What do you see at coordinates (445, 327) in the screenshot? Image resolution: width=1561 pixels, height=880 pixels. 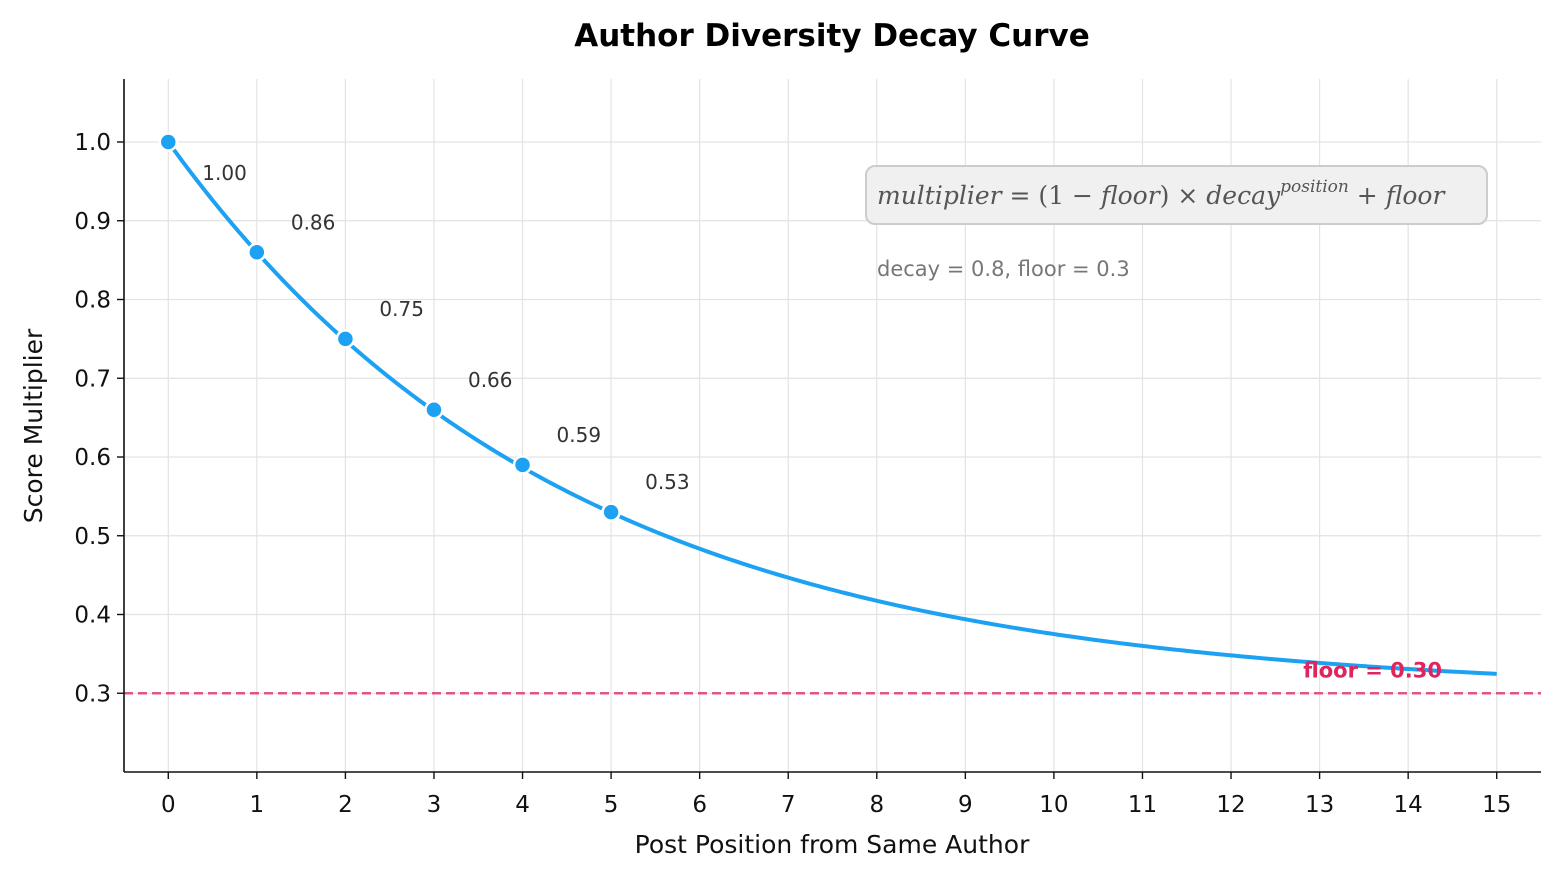 I see `data-labels: 1.00 0.86 0.75 0.66 0.59 0.53` at bounding box center [445, 327].